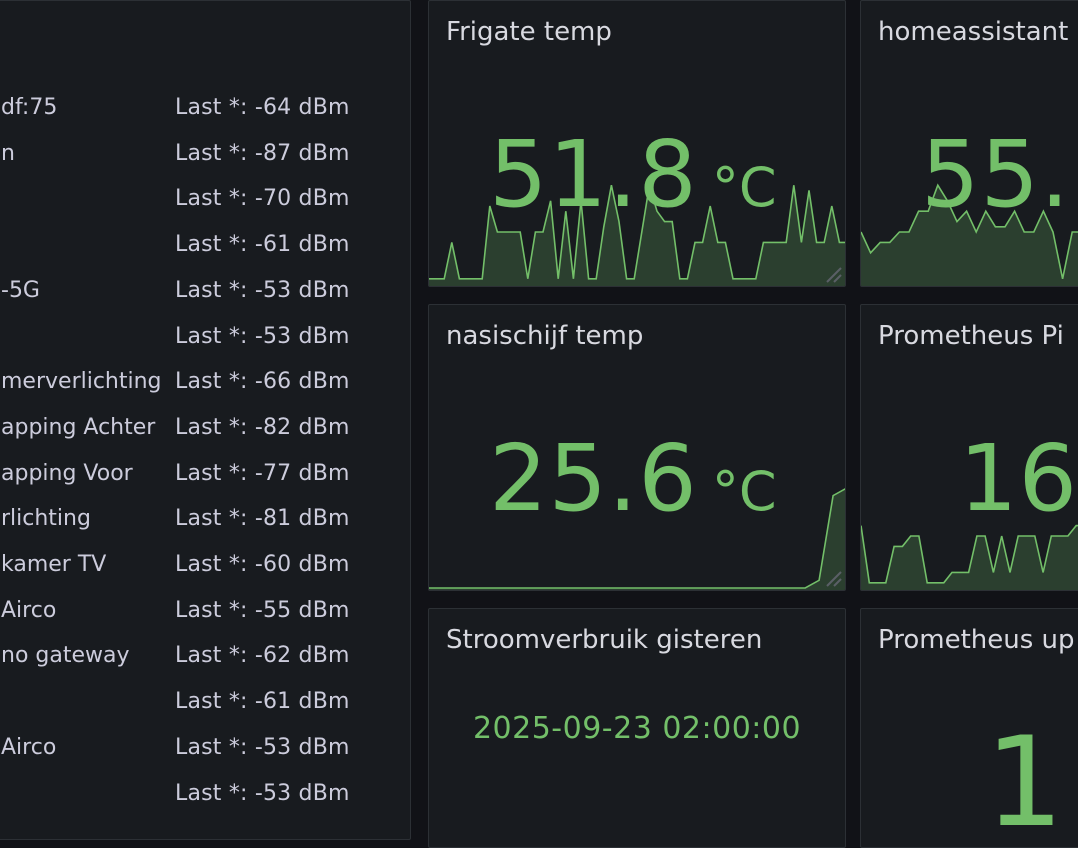 This screenshot has width=1078, height=848. I want to click on stat-number: 51.8, so click(593, 174).